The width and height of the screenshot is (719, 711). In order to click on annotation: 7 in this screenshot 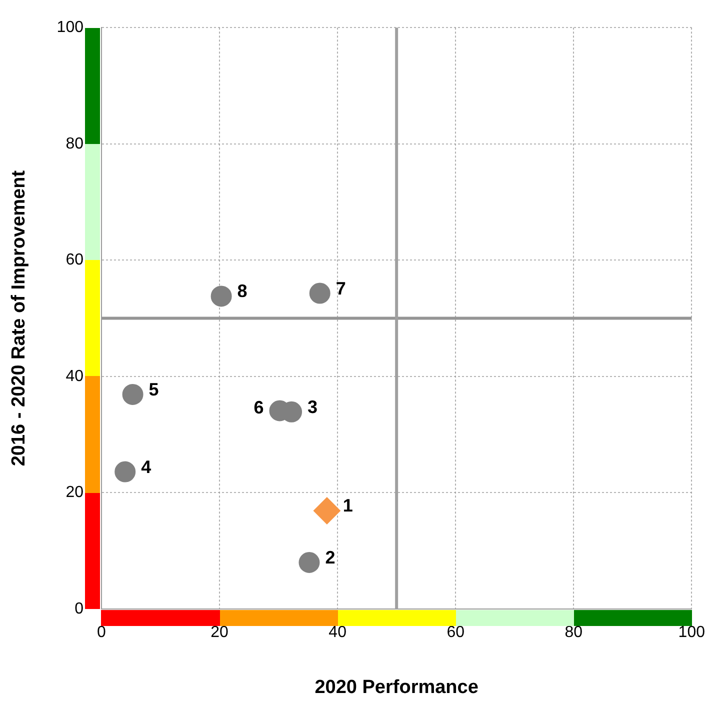, I will do `click(341, 288)`.